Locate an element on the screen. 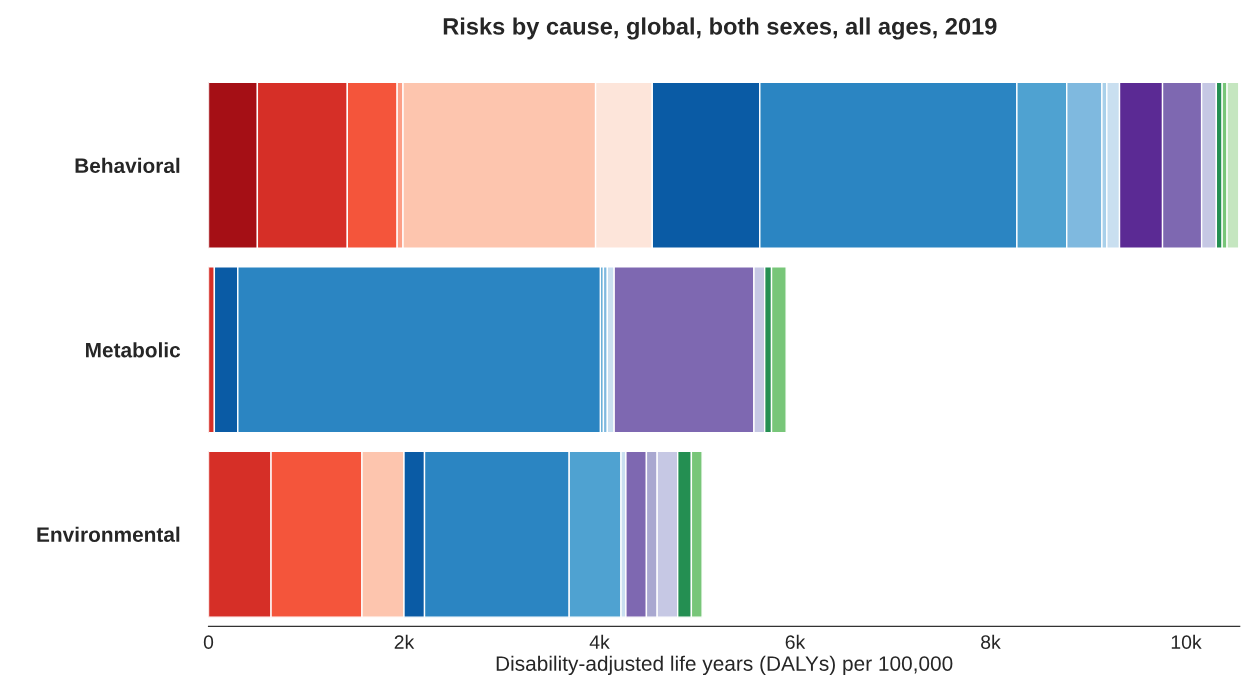  x-tick-label: 2k is located at coordinates (404, 641).